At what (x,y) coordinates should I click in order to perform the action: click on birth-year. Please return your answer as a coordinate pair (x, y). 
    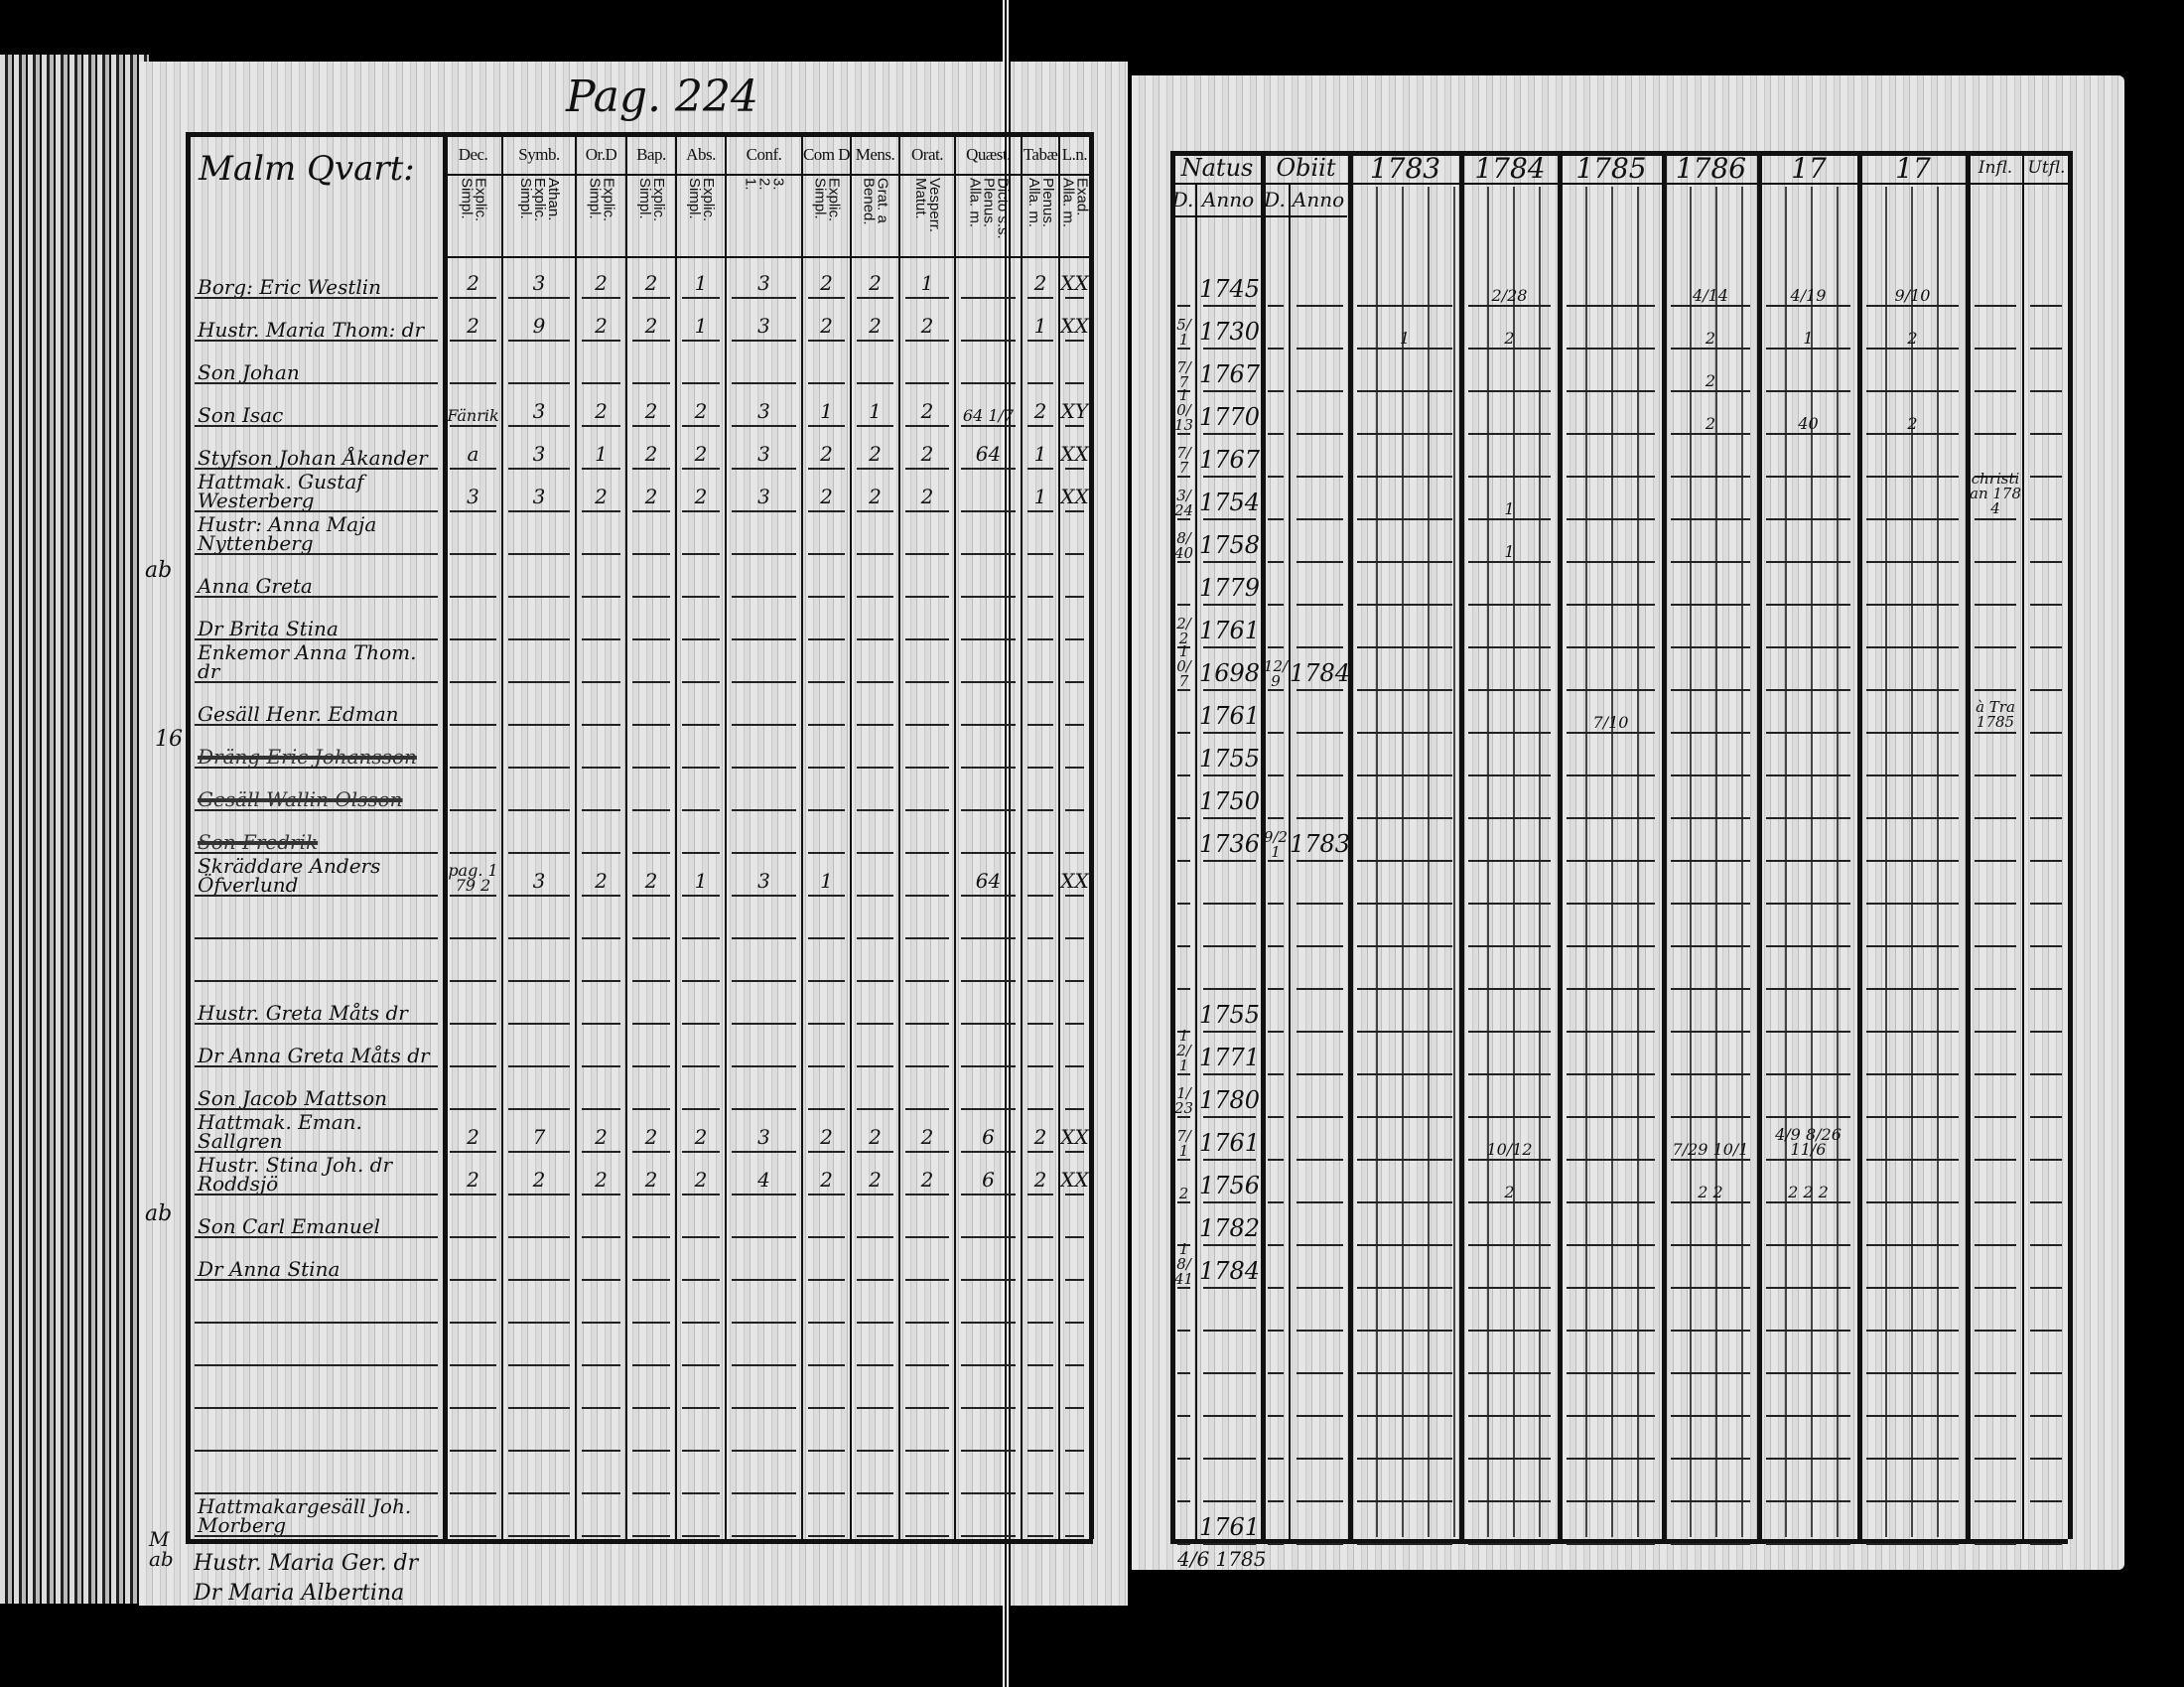
    Looking at the image, I should click on (1229, 928).